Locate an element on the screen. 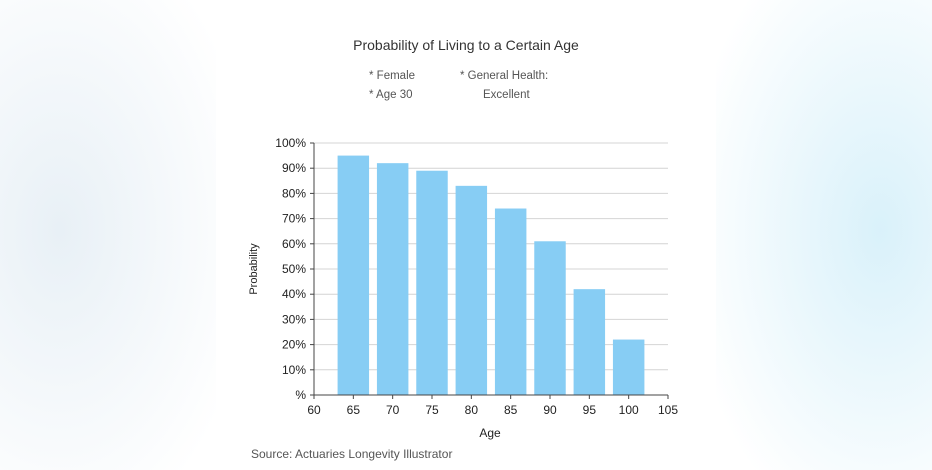 The height and width of the screenshot is (470, 932). y-tick-label: 100% is located at coordinates (290, 143).